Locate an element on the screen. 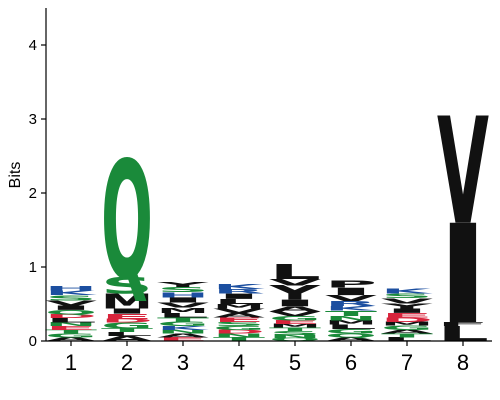  x-tick-label: 4 is located at coordinates (239, 362).